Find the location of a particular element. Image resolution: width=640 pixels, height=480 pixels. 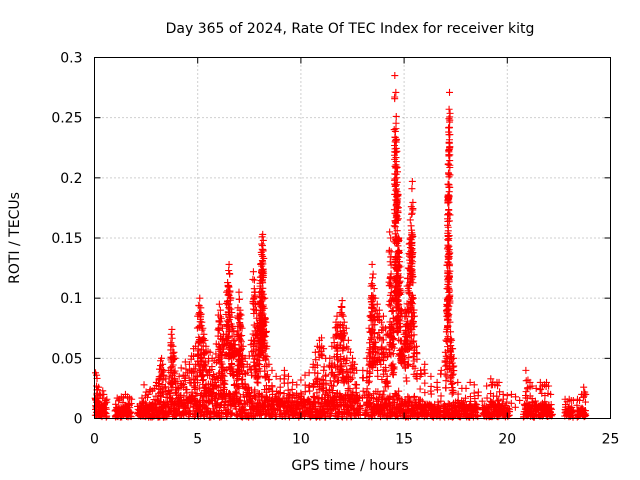

x-tick-label: 10 is located at coordinates (301, 440).